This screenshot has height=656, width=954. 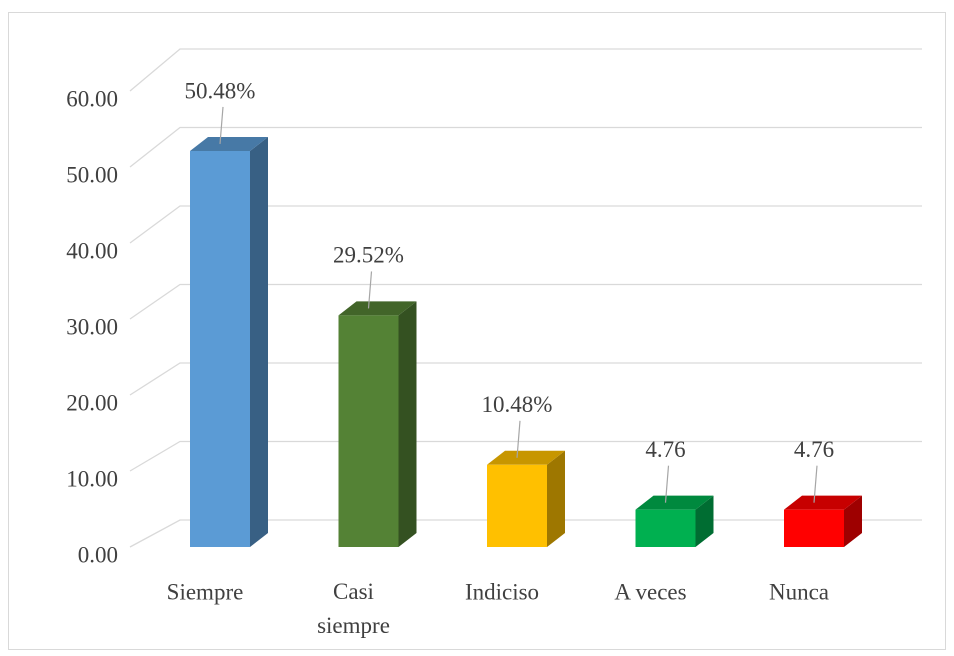 I want to click on x-tick-label: Casi siempre, so click(x=353, y=608).